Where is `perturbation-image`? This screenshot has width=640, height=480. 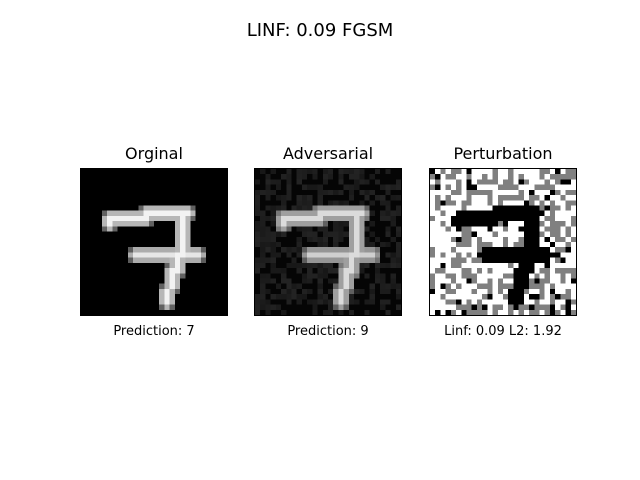 perturbation-image is located at coordinates (503, 242).